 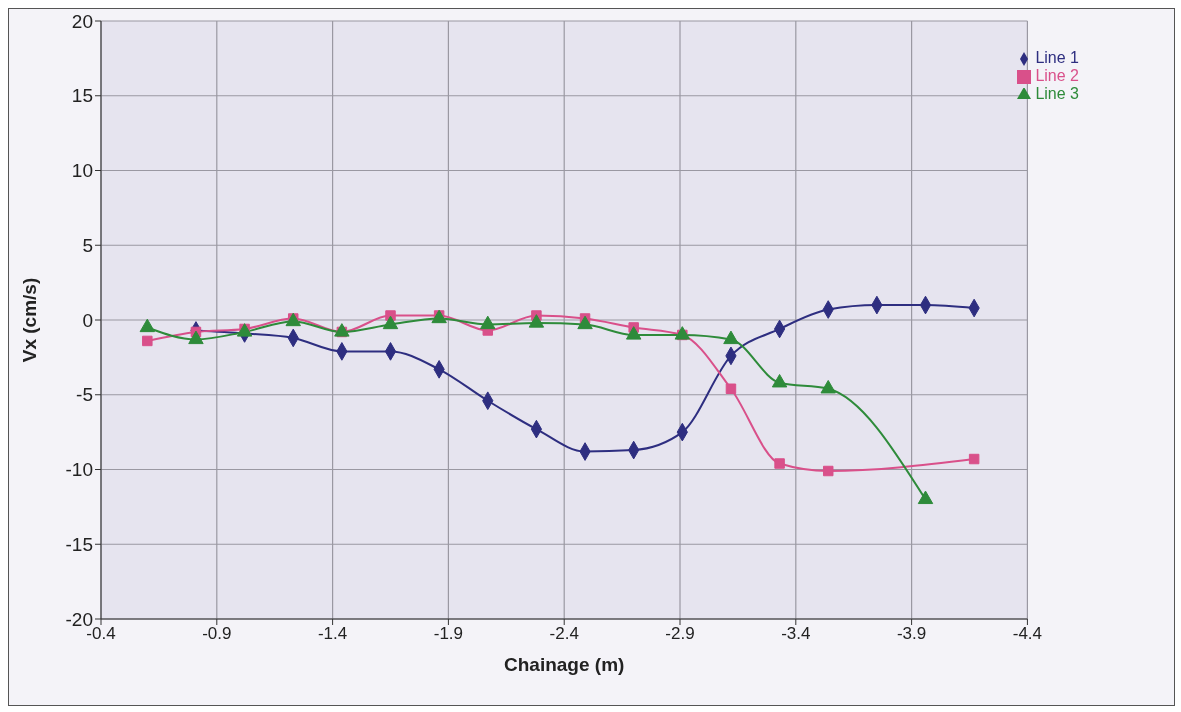 I want to click on x-tick-label: -2.4, so click(x=564, y=634).